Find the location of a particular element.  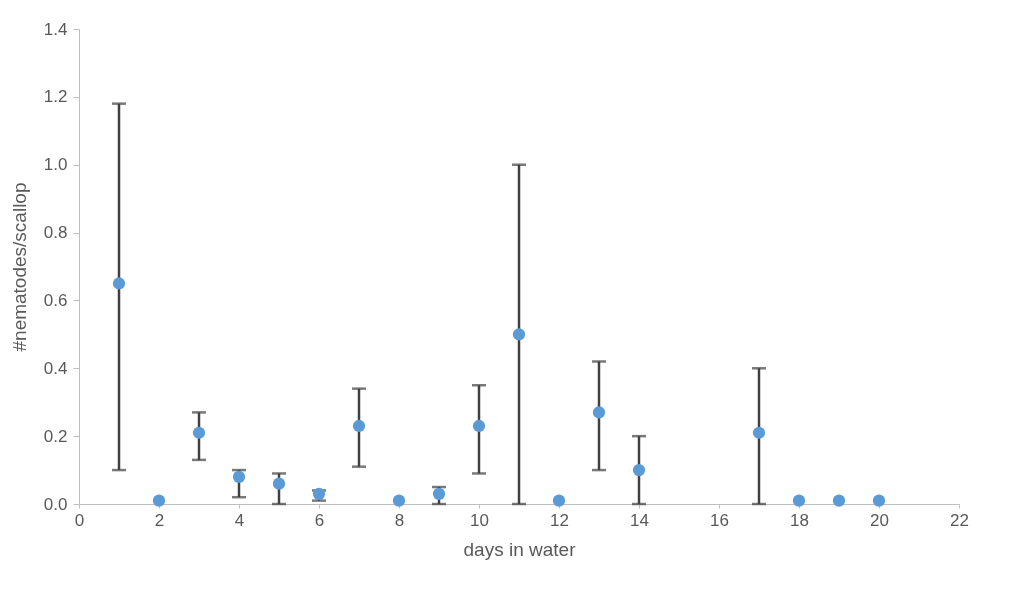

x-tick-label: 2 is located at coordinates (159, 520).